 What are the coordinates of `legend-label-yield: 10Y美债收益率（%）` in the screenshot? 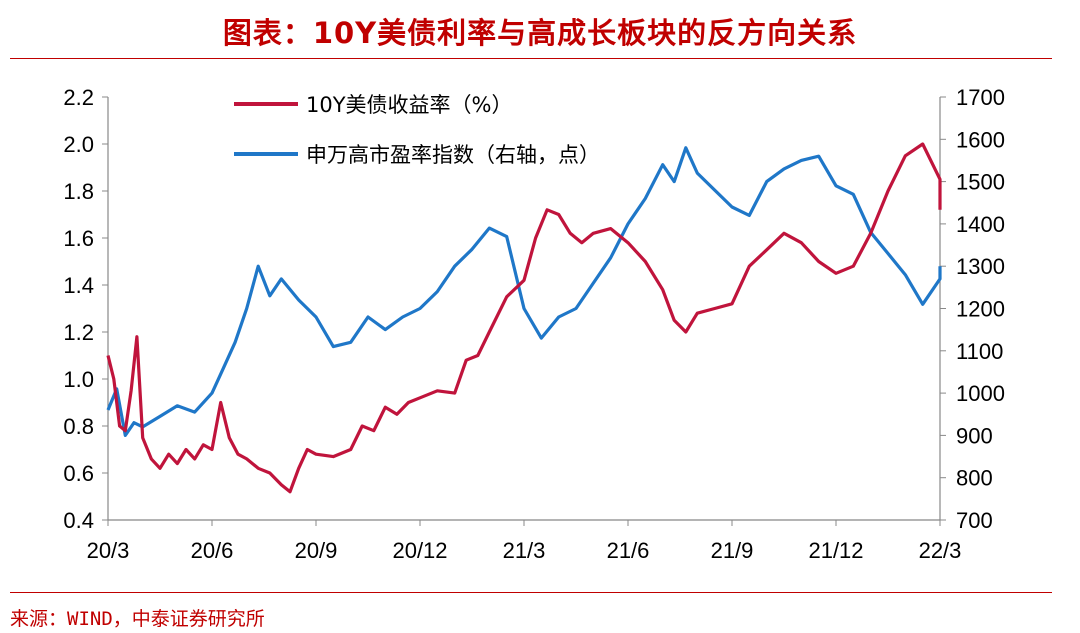 It's located at (409, 105).